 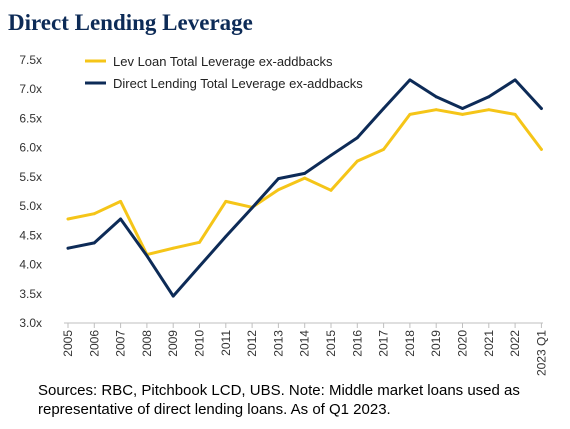 I want to click on x-tick-label: 2016, so click(x=357, y=343).